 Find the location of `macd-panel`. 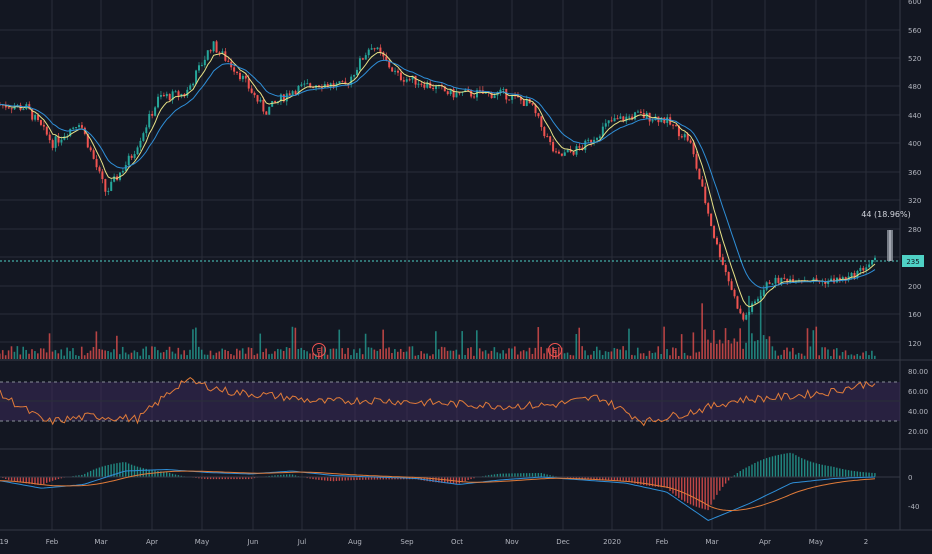

macd-panel is located at coordinates (450, 486).